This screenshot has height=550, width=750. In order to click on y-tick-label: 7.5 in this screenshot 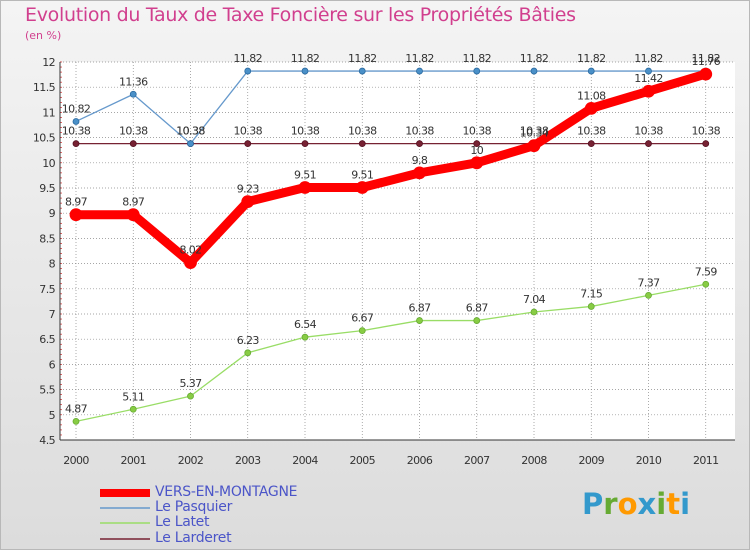, I will do `click(47, 289)`.